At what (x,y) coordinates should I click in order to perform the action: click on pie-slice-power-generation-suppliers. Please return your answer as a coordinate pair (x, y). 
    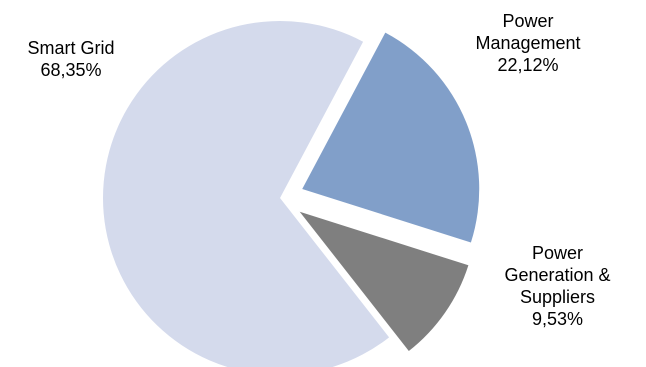
    Looking at the image, I should click on (384, 281).